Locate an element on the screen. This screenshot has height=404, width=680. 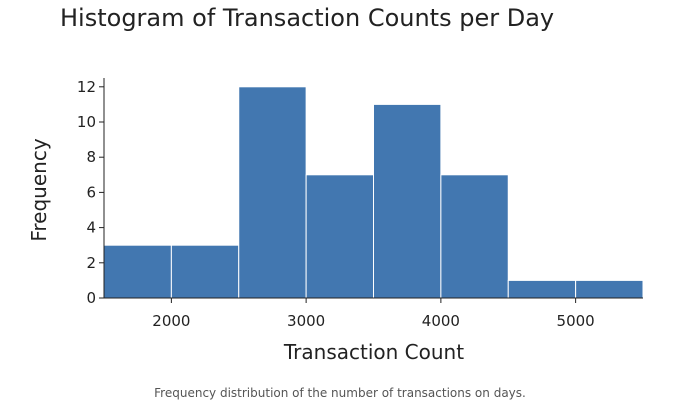
y-tick-label: 2 is located at coordinates (91, 263).